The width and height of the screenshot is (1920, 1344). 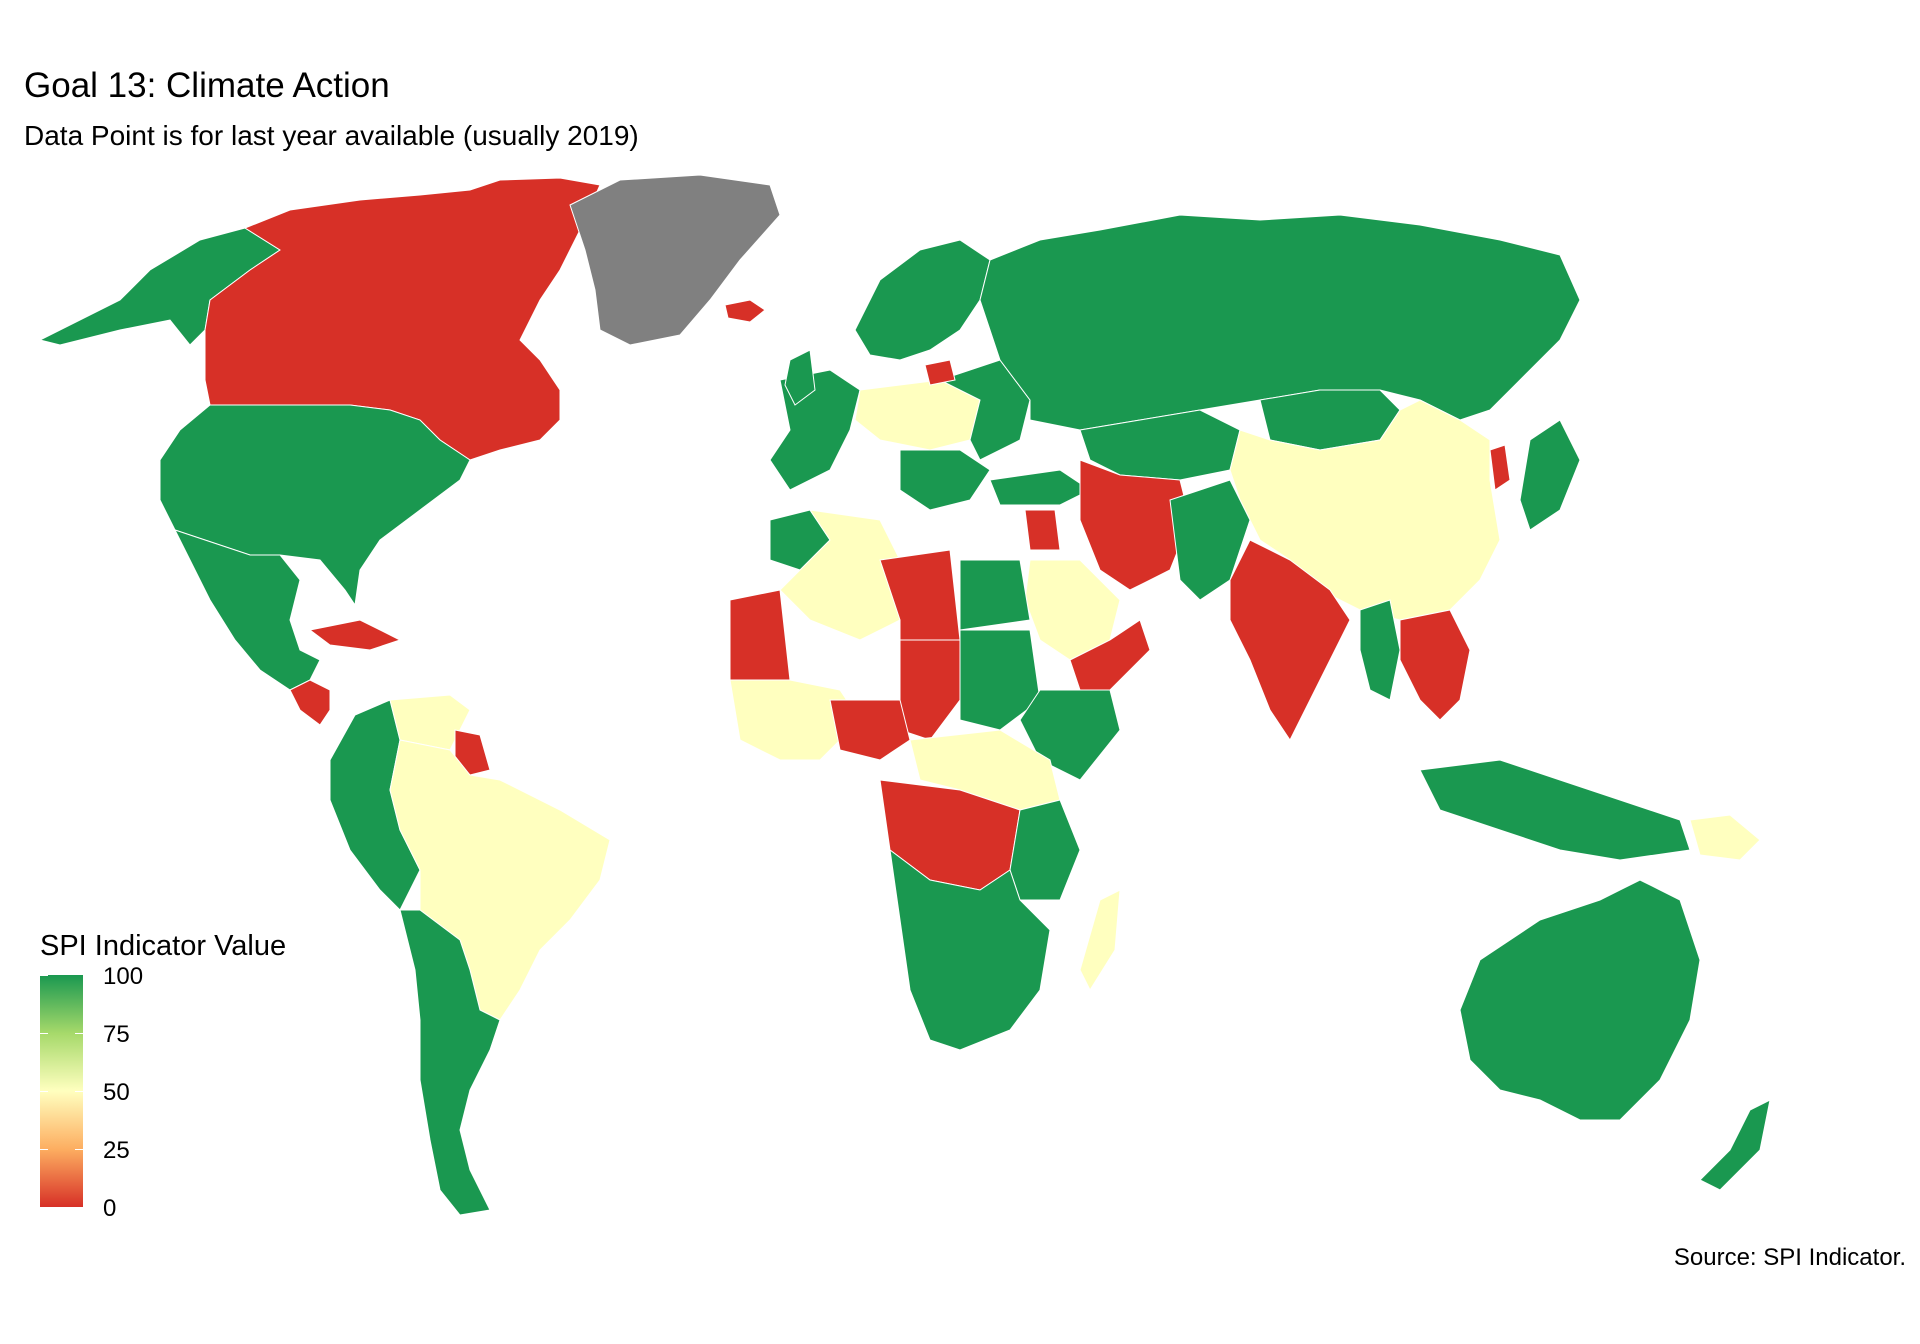 I want to click on region-syria, so click(x=1042, y=530).